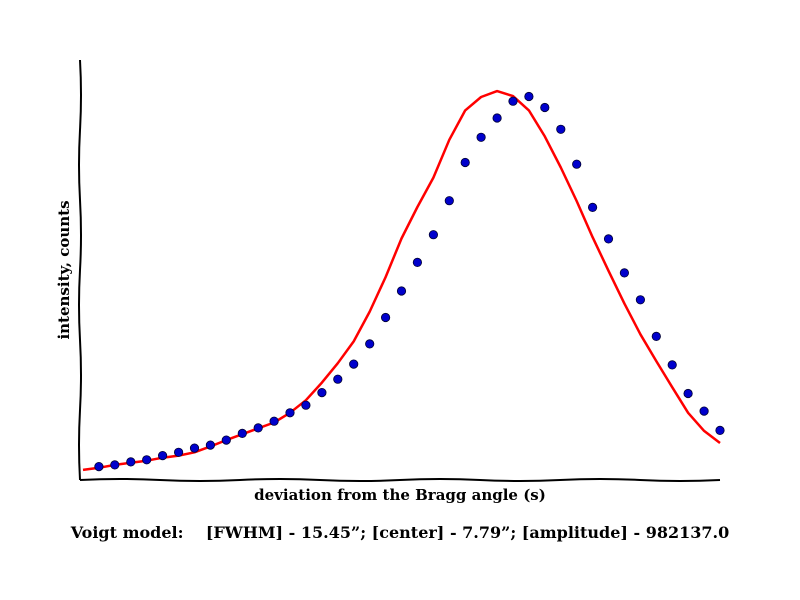 The height and width of the screenshot is (600, 800). I want to click on x-axis-label: deviation from the Bragg angle (s), so click(400, 495).